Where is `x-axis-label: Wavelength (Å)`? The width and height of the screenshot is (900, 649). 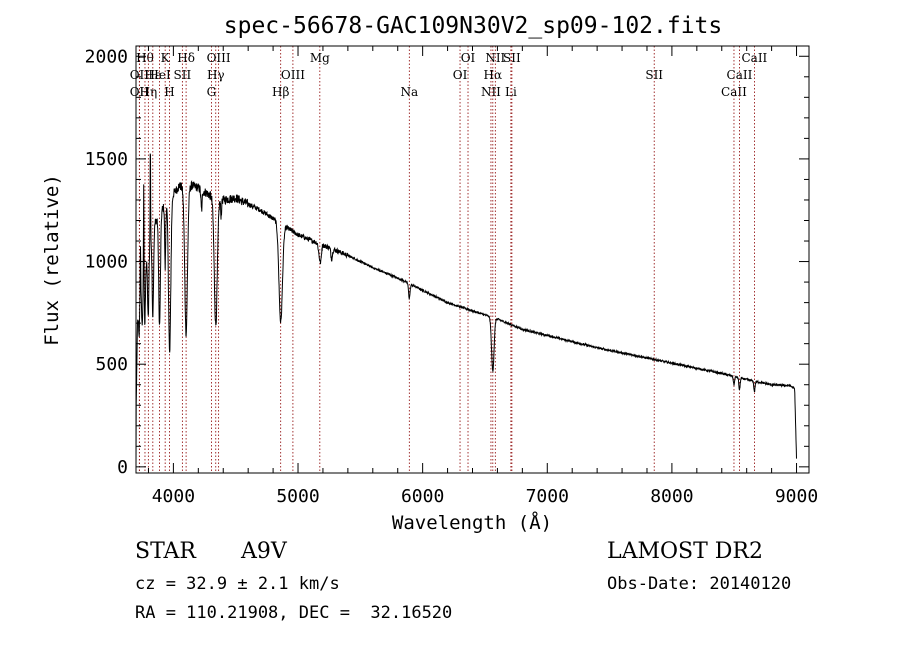
x-axis-label: Wavelength (Å) is located at coordinates (472, 522).